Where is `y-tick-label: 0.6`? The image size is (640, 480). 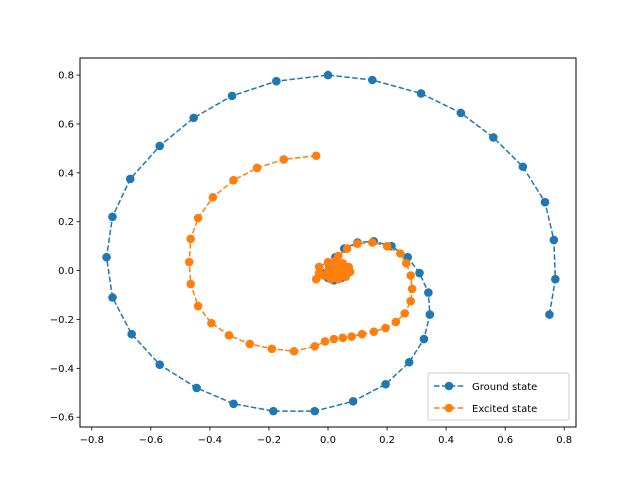
y-tick-label: 0.6 is located at coordinates (66, 124).